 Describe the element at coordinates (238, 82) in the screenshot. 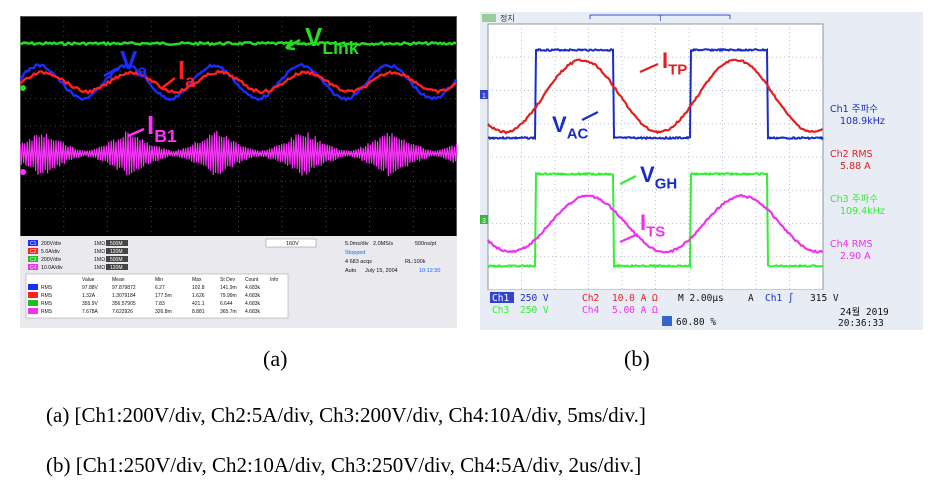

I see `trace-i-a` at that location.